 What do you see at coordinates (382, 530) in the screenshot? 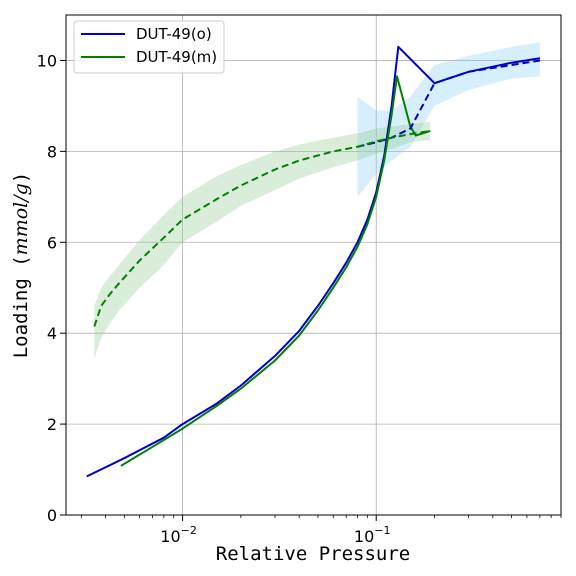
I see `x-tick-exponent: −1` at bounding box center [382, 530].